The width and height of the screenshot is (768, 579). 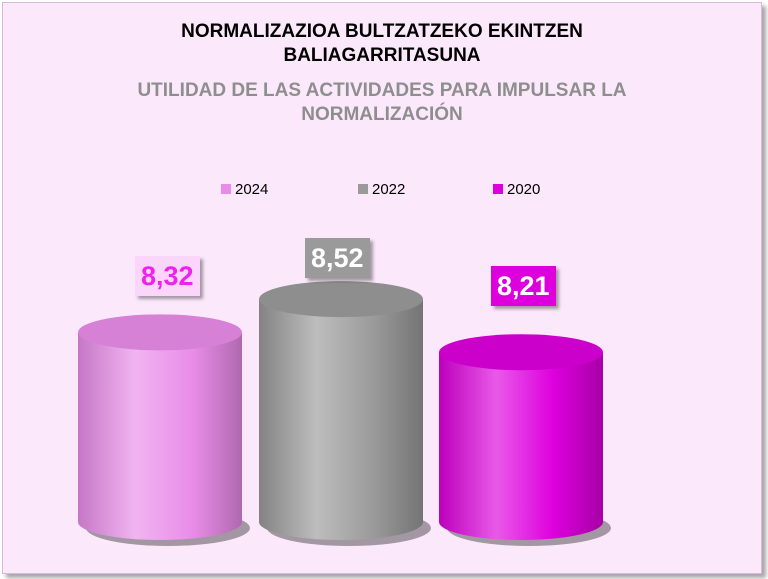 What do you see at coordinates (521, 352) in the screenshot?
I see `bar-top-2020` at bounding box center [521, 352].